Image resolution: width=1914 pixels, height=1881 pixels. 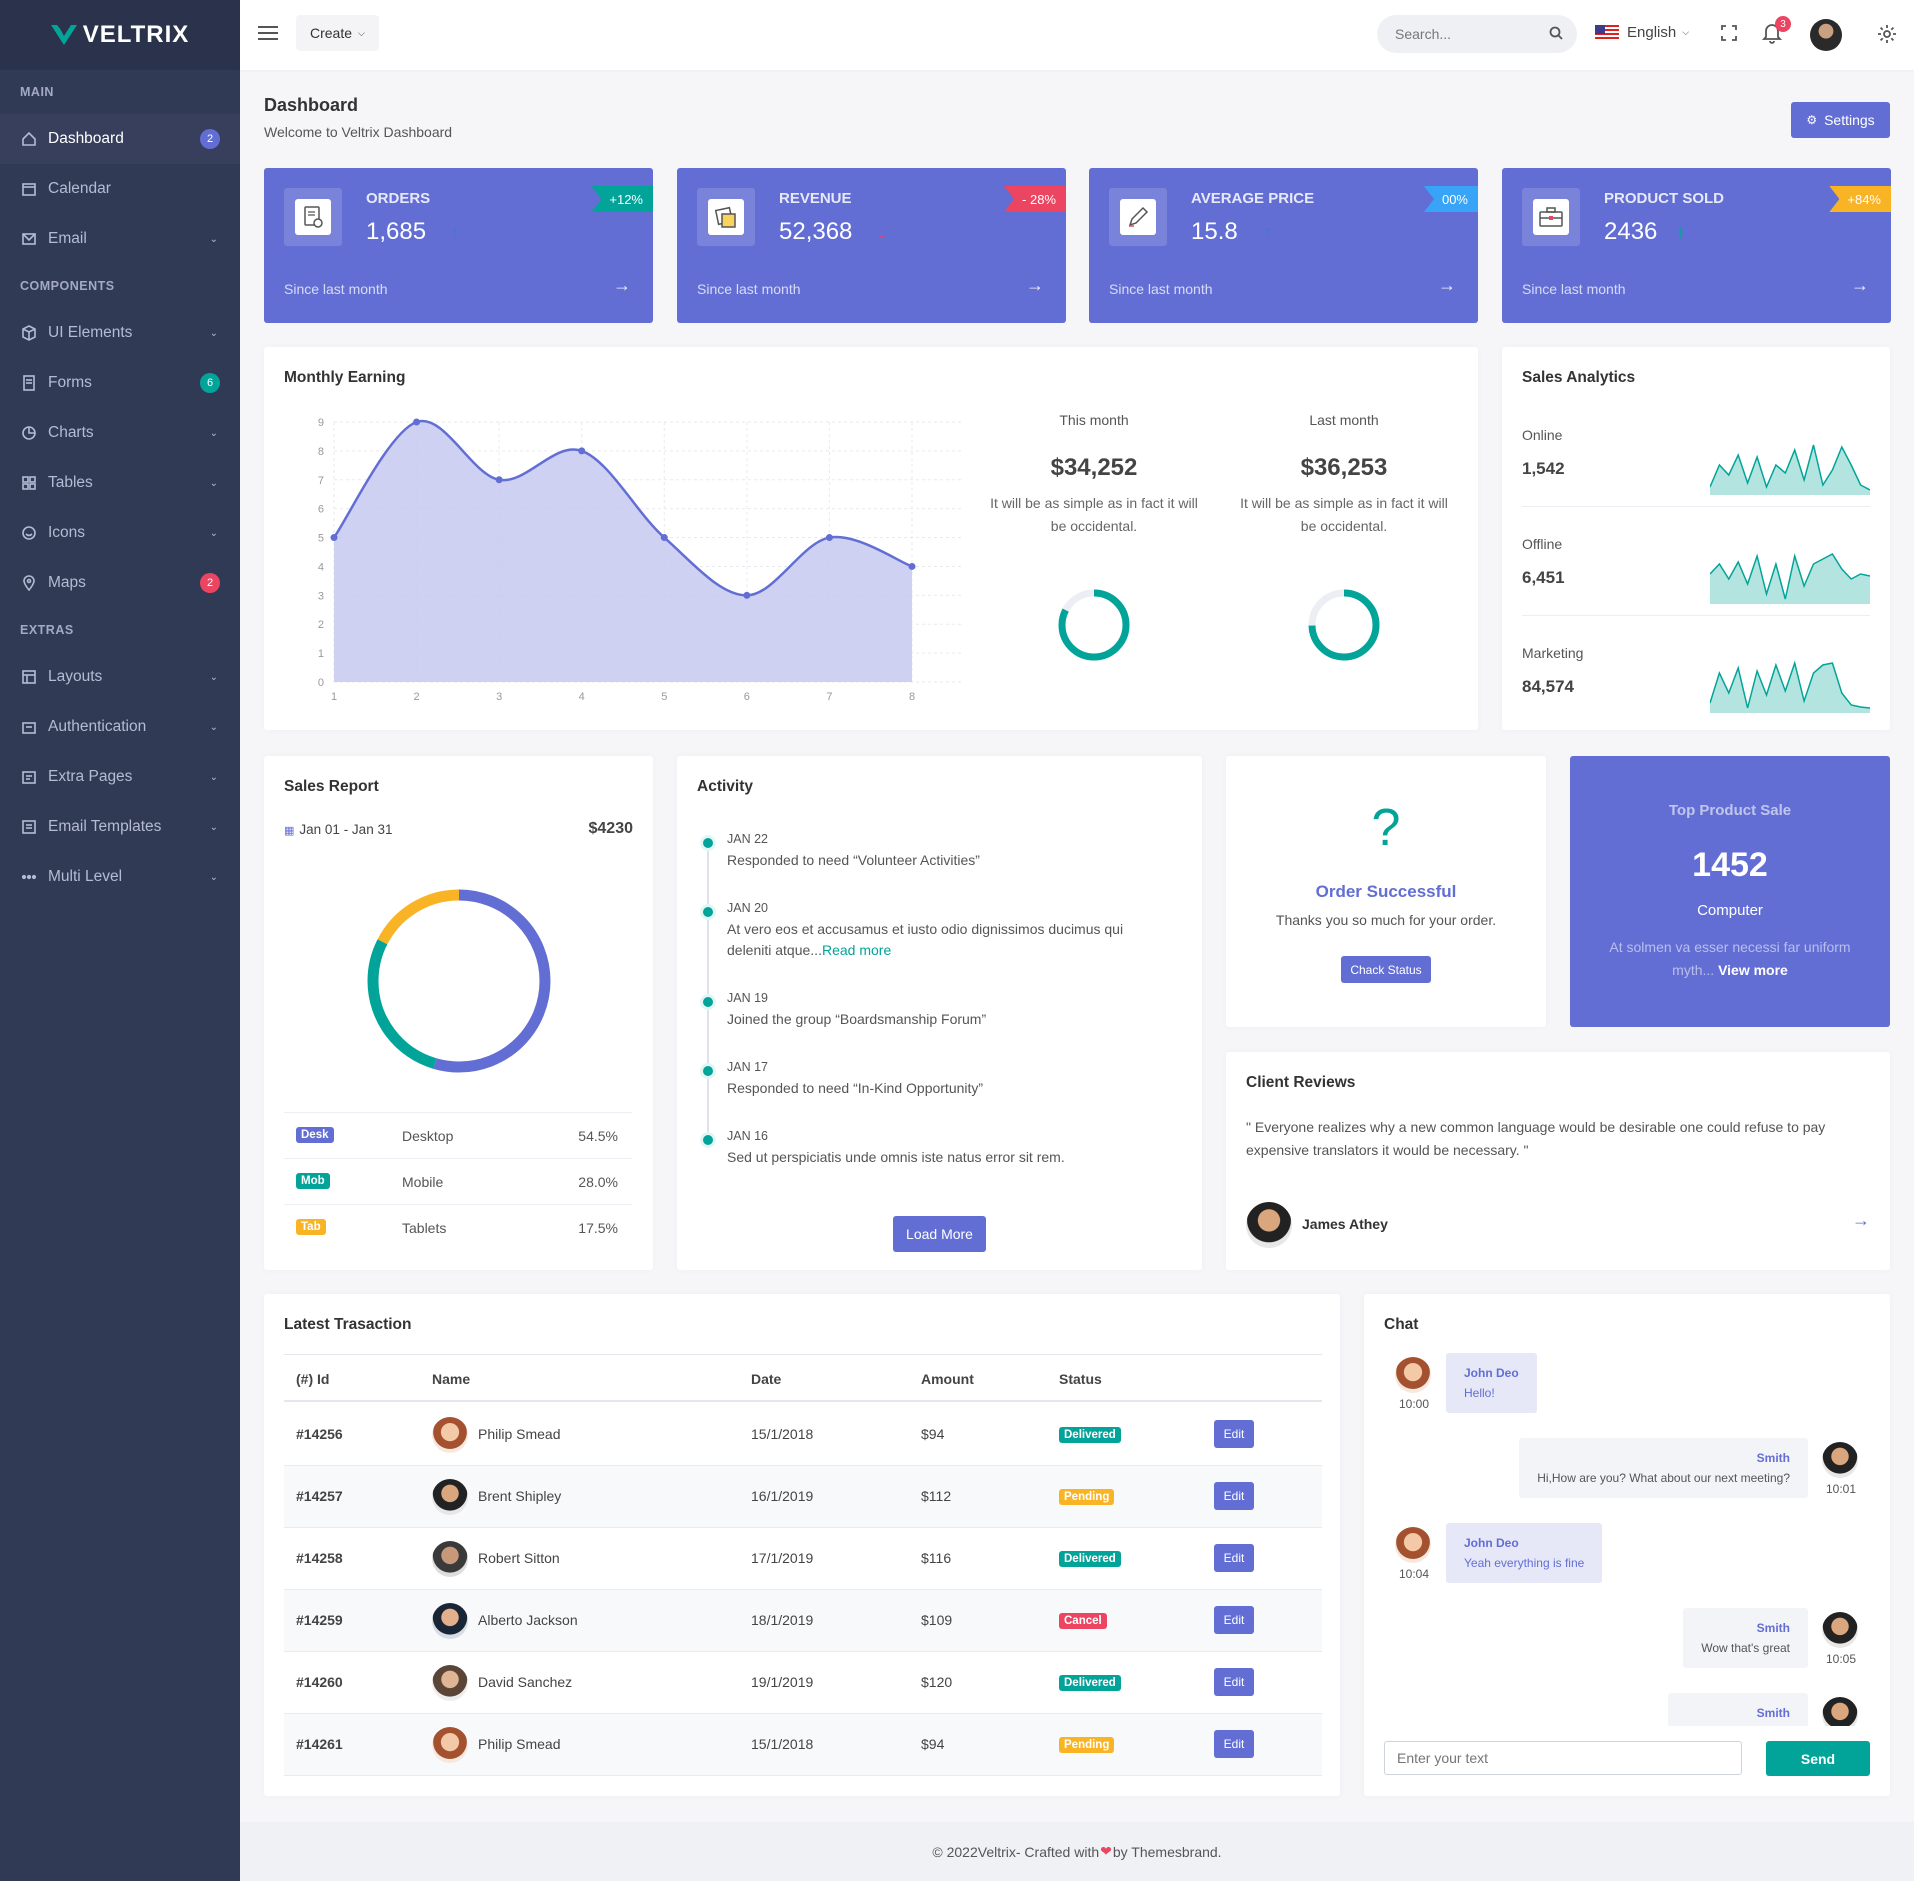 I want to click on activity-date: JAN 22, so click(x=747, y=839).